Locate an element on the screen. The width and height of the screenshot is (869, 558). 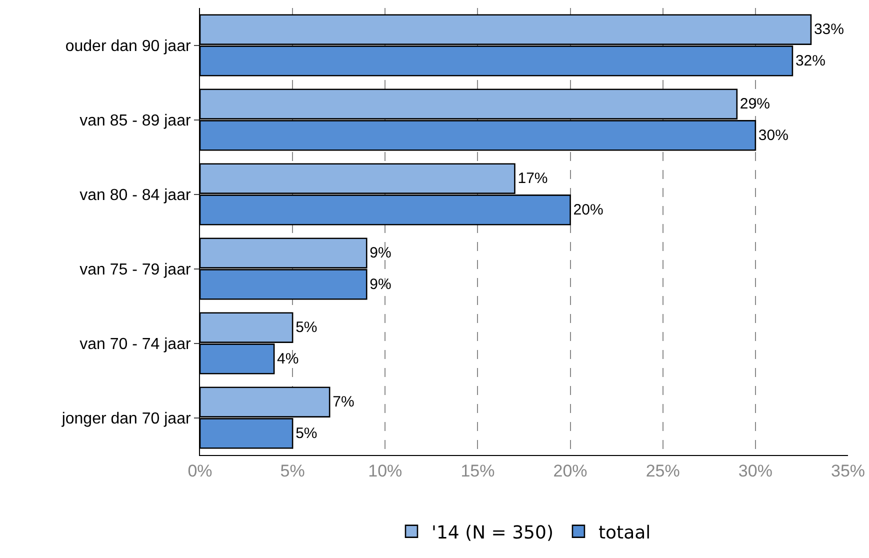
data-label: 7% is located at coordinates (343, 402).